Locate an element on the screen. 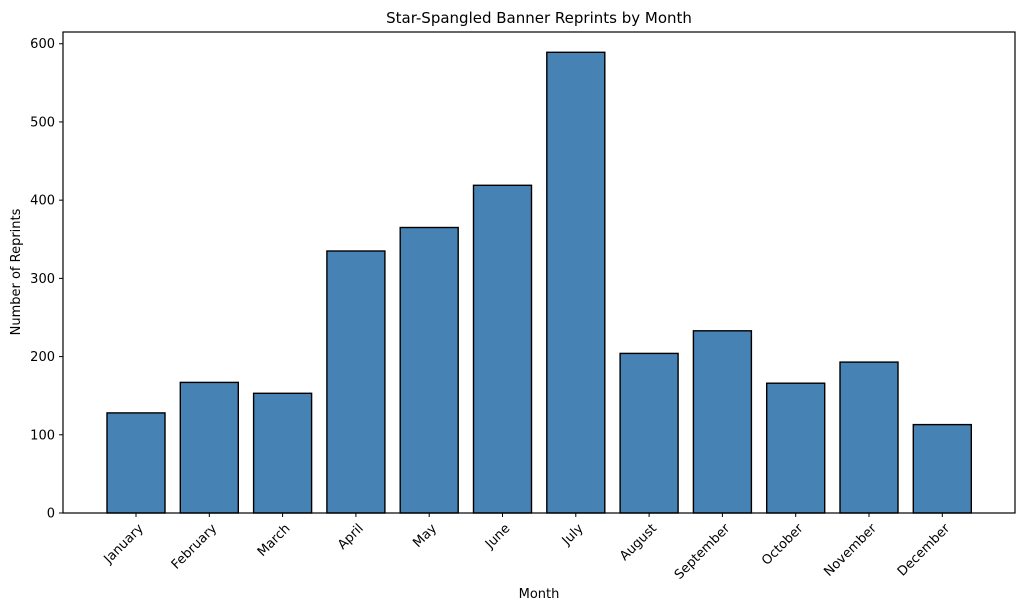 The image size is (1024, 615). x-tick-label-march: March is located at coordinates (274, 540).